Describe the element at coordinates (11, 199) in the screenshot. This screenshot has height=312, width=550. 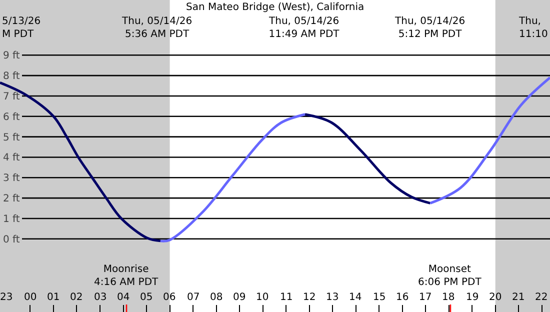
I see `y-tick-label: 2 ft` at that location.